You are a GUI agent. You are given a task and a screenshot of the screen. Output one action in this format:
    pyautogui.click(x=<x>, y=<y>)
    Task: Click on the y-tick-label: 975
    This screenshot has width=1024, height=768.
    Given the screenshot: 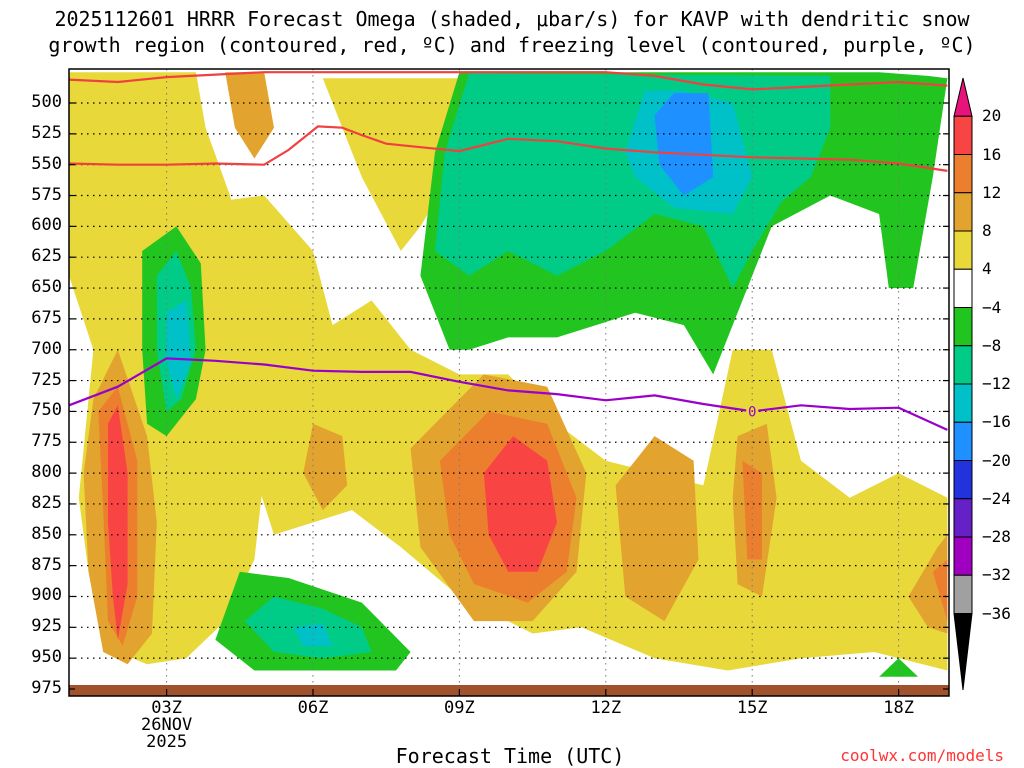 What is the action you would take?
    pyautogui.click(x=46, y=688)
    